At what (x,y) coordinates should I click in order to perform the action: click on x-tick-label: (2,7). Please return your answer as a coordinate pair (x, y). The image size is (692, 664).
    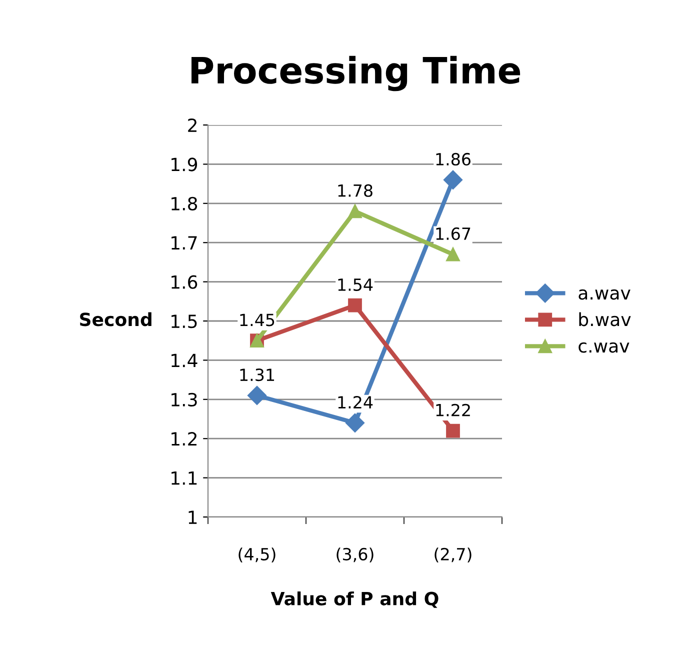
    Looking at the image, I should click on (453, 555).